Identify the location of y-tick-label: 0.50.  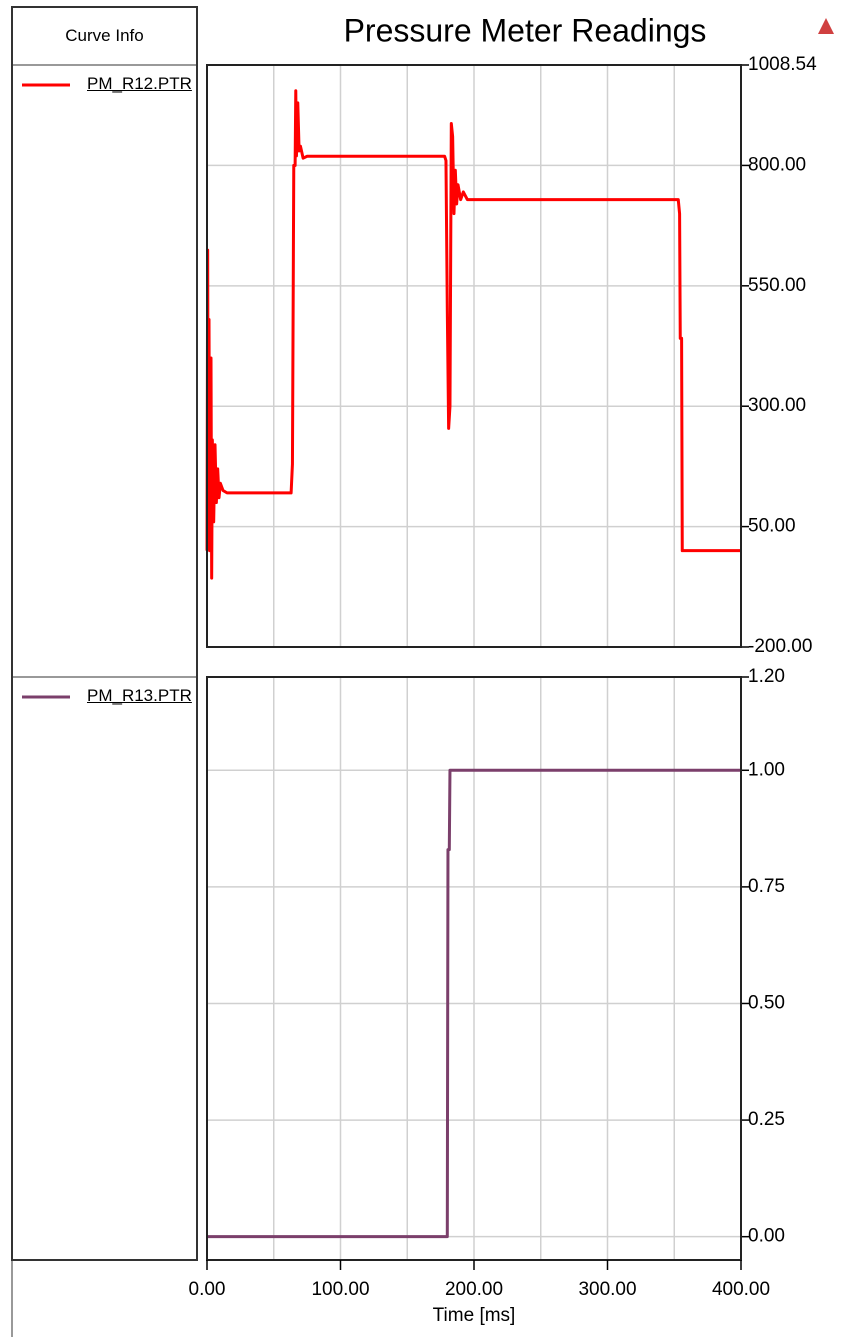
(766, 1002).